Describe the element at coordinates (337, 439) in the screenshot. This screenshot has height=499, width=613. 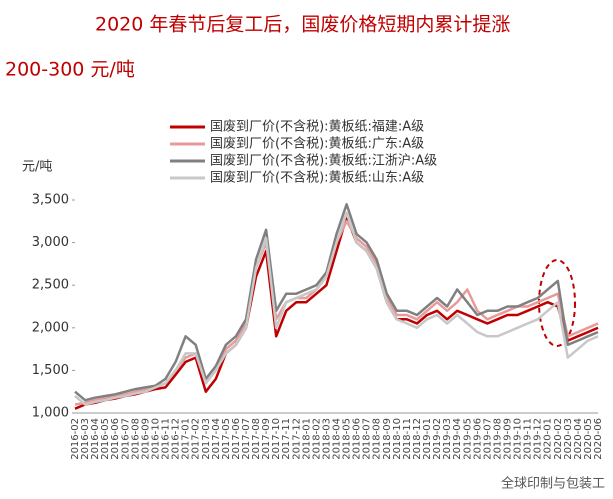
I see `x-tick-label: 2018-04` at that location.